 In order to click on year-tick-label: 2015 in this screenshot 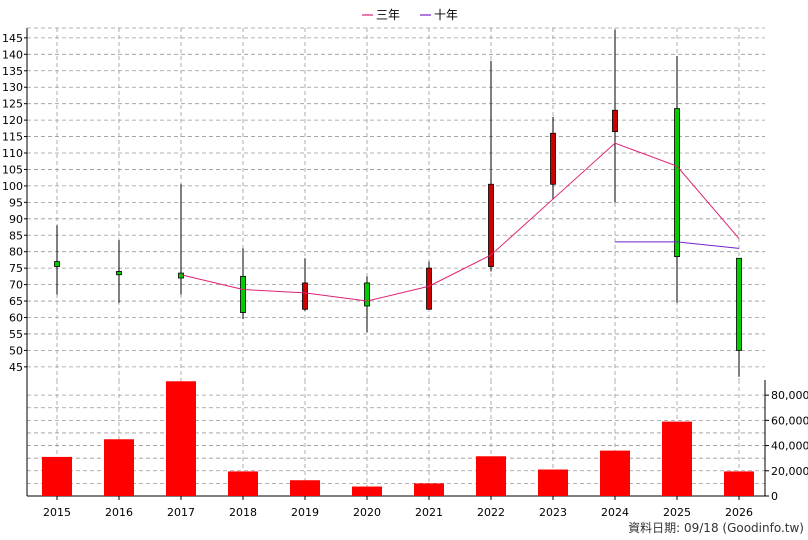, I will do `click(57, 512)`.